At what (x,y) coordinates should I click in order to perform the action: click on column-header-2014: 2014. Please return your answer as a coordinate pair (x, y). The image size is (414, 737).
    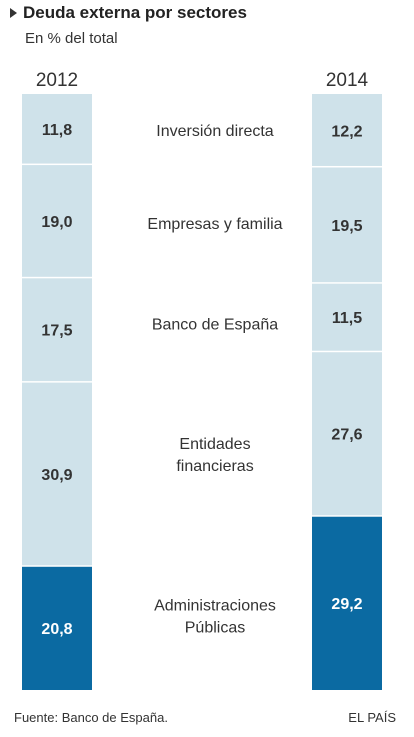
    Looking at the image, I should click on (347, 80).